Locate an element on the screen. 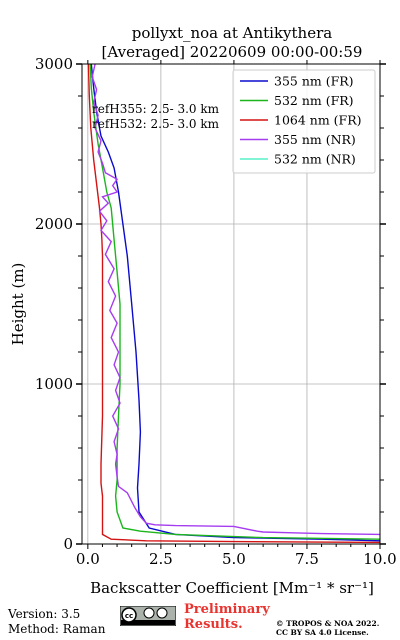 The width and height of the screenshot is (400, 640). version-text: Version: 3.5 is located at coordinates (44, 614).